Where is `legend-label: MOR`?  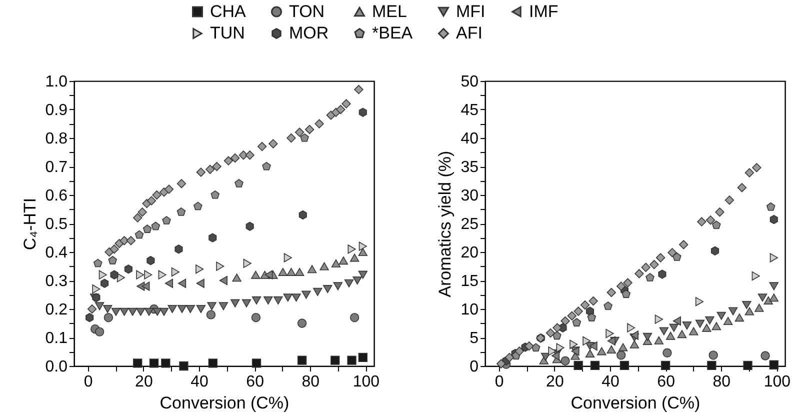 legend-label: MOR is located at coordinates (309, 33).